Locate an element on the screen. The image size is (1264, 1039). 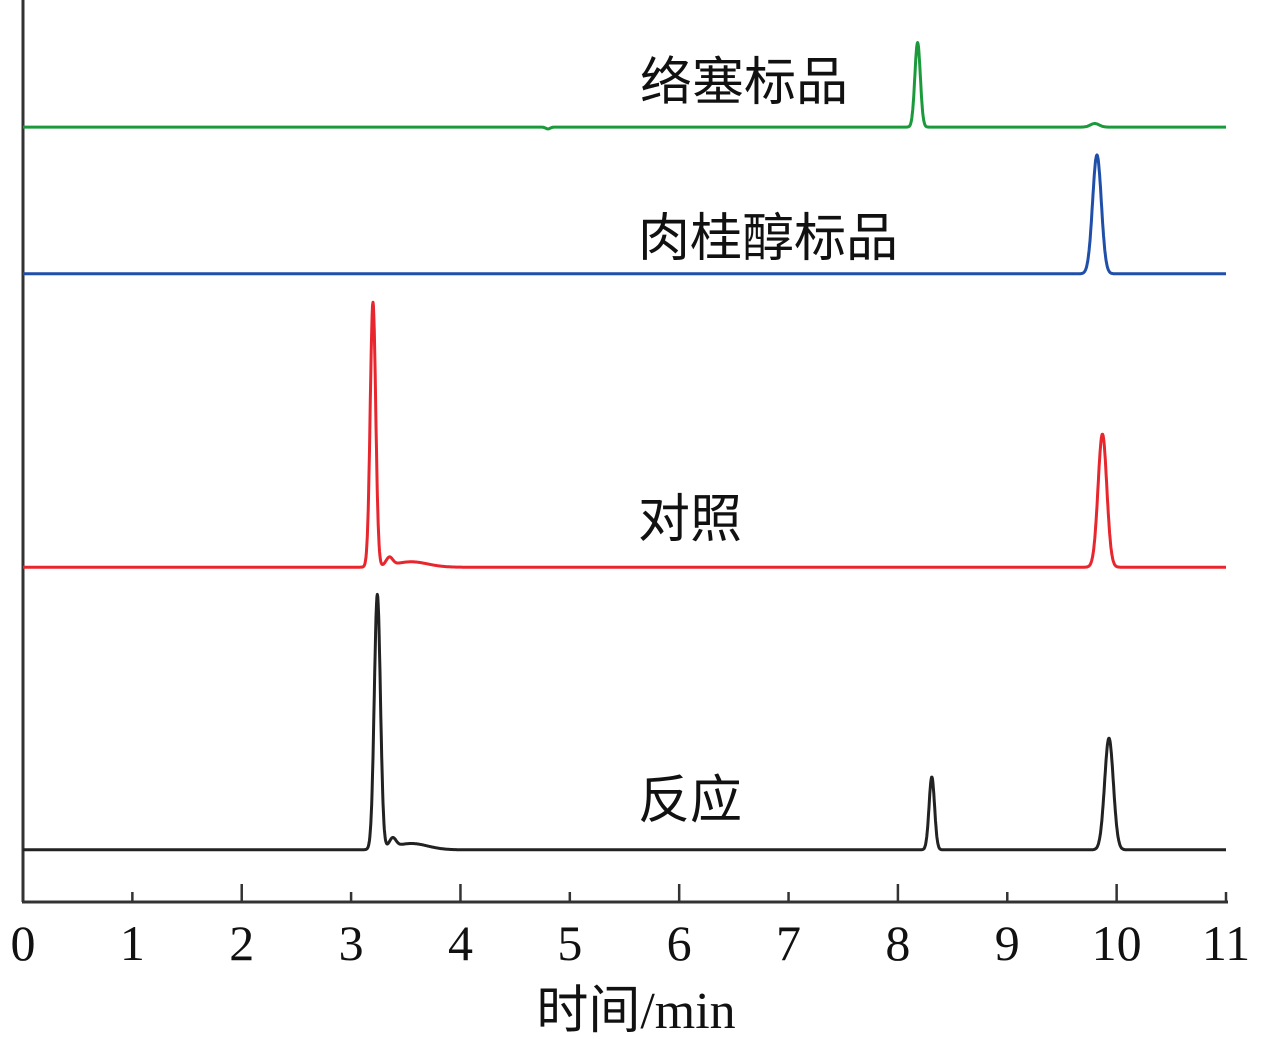
trace-label: 肉桂醇标品 is located at coordinates (768, 239).